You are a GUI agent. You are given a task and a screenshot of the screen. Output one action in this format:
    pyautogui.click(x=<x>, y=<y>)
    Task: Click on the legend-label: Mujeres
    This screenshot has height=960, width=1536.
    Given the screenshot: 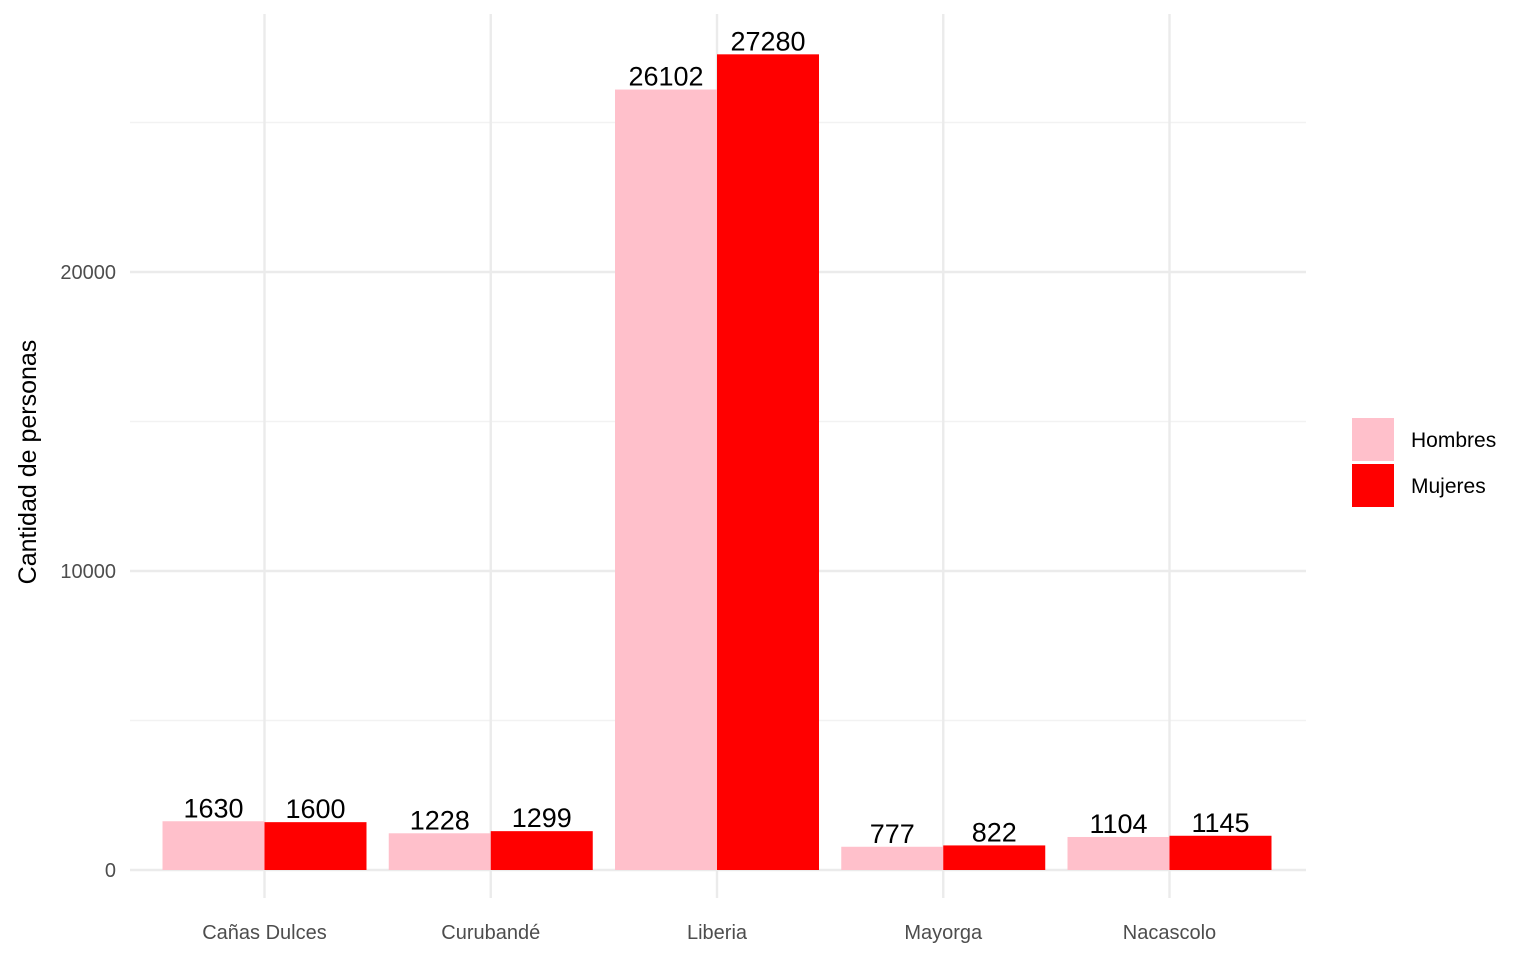 What is the action you would take?
    pyautogui.click(x=1448, y=486)
    